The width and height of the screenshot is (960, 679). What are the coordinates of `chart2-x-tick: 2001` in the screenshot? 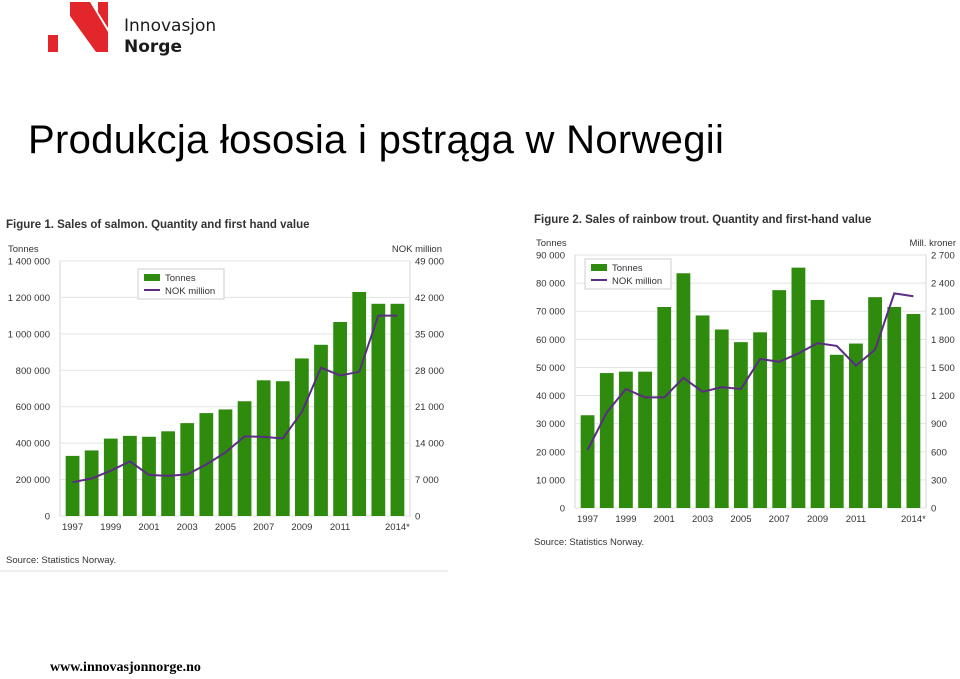 It's located at (664, 519).